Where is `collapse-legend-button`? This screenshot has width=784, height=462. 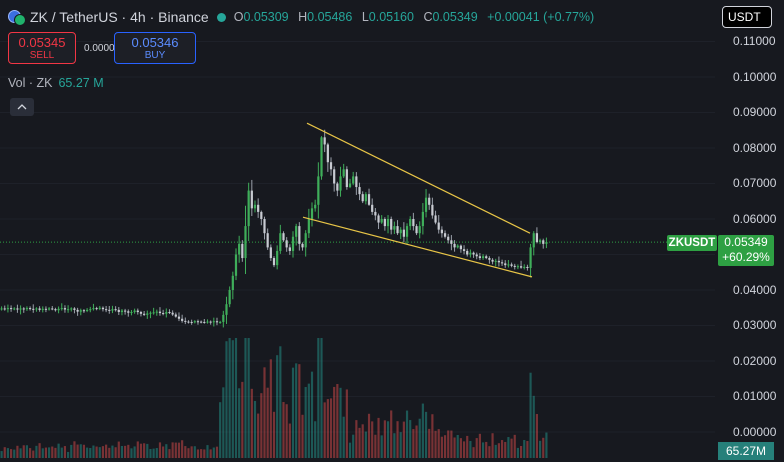 collapse-legend-button is located at coordinates (22, 107).